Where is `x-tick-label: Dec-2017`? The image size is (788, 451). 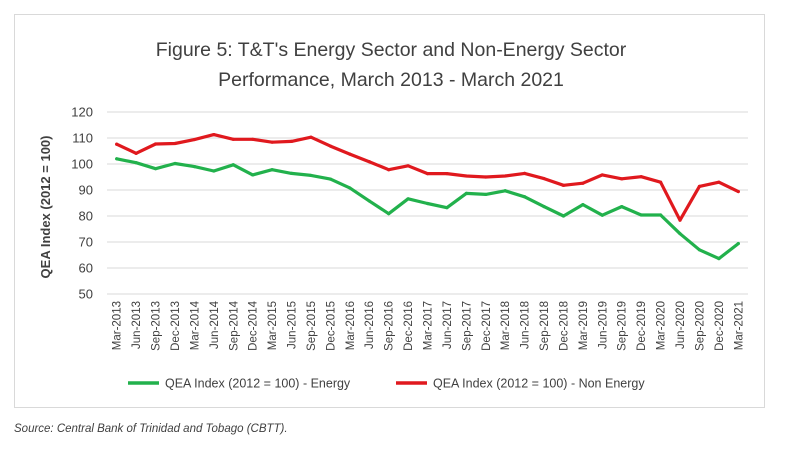 x-tick-label: Dec-2017 is located at coordinates (487, 326).